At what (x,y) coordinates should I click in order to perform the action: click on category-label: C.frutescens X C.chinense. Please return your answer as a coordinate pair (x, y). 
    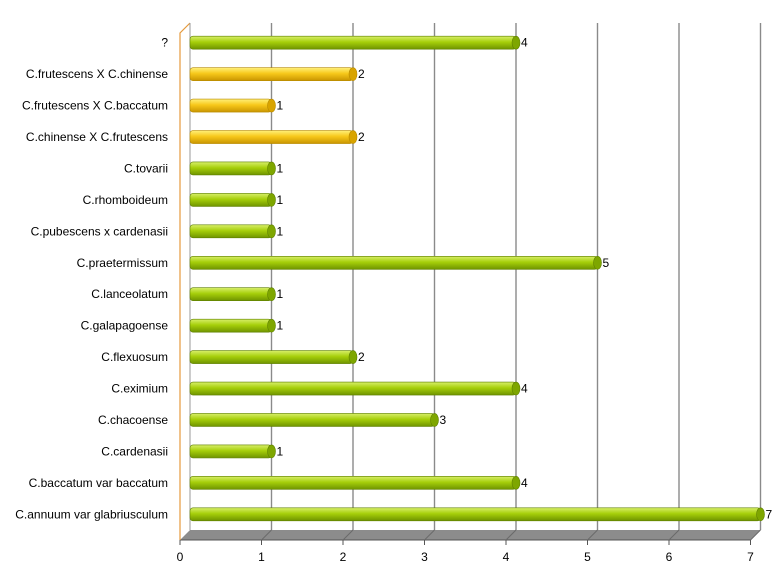
    Looking at the image, I should click on (97, 74).